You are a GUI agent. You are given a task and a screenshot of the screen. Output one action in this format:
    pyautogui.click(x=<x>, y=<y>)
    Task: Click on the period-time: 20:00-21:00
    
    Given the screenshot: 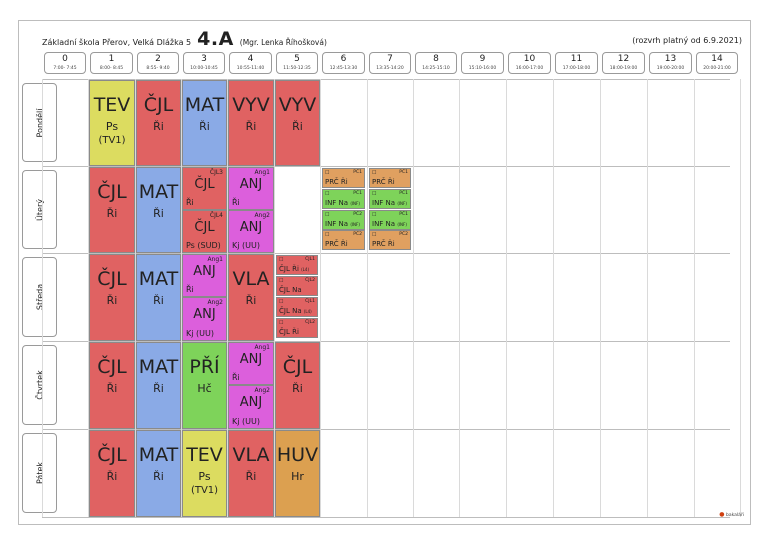 What is the action you would take?
    pyautogui.click(x=717, y=68)
    